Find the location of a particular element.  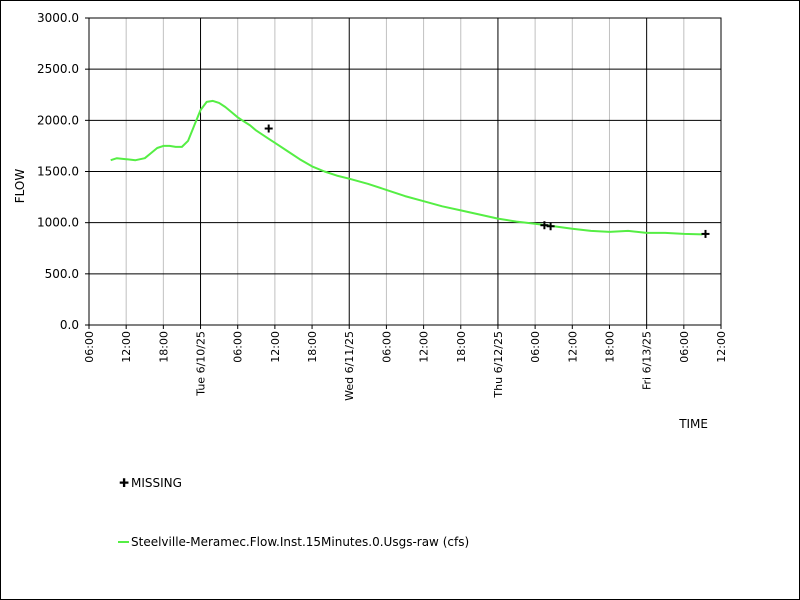

x-tick-label: Wed 6/11/25 is located at coordinates (349, 366).